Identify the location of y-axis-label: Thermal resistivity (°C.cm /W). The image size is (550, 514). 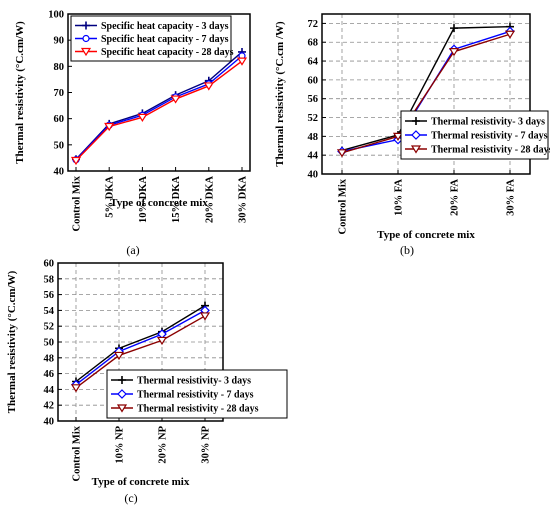
(280, 94).